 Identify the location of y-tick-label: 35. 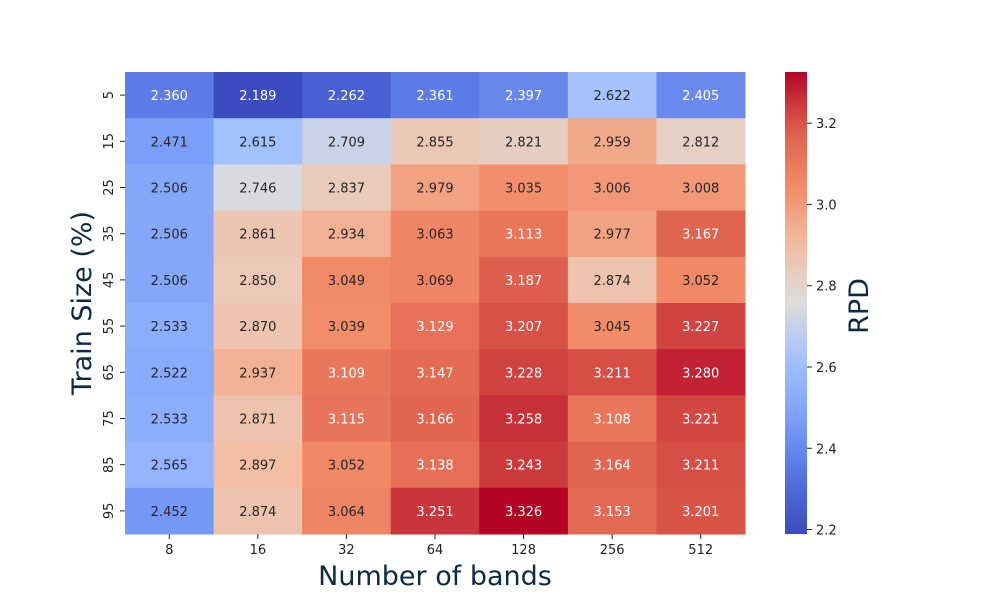
(109, 233).